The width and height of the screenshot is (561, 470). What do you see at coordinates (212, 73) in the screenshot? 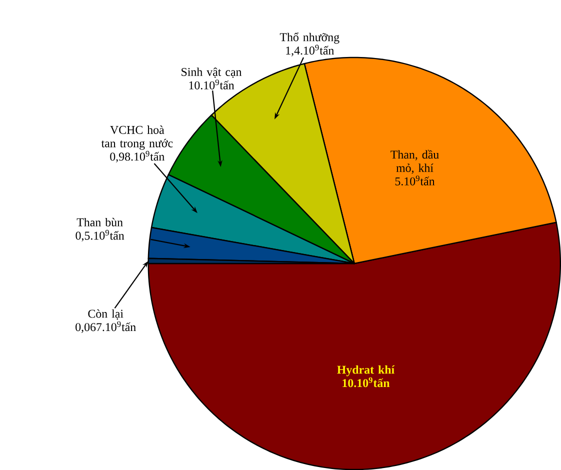
I see `slice-label: Sinh vật cạn` at bounding box center [212, 73].